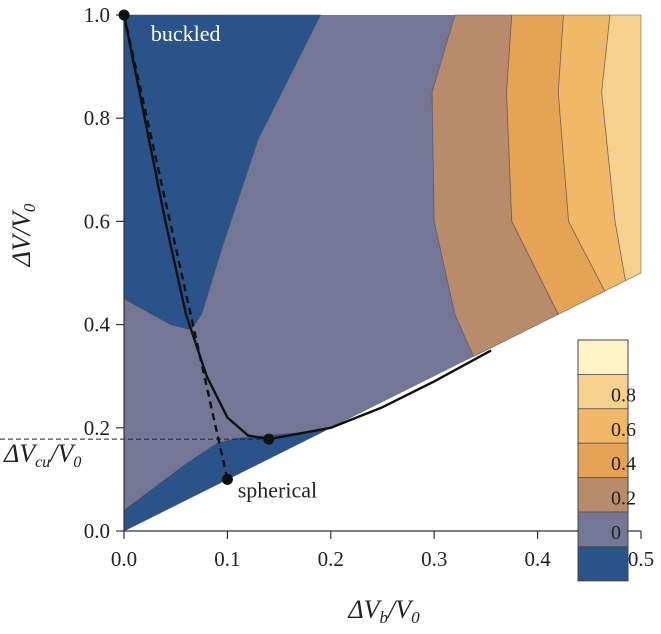  Describe the element at coordinates (42, 455) in the screenshot. I see `critical-volume-label: ΔVcu/V0` at that location.